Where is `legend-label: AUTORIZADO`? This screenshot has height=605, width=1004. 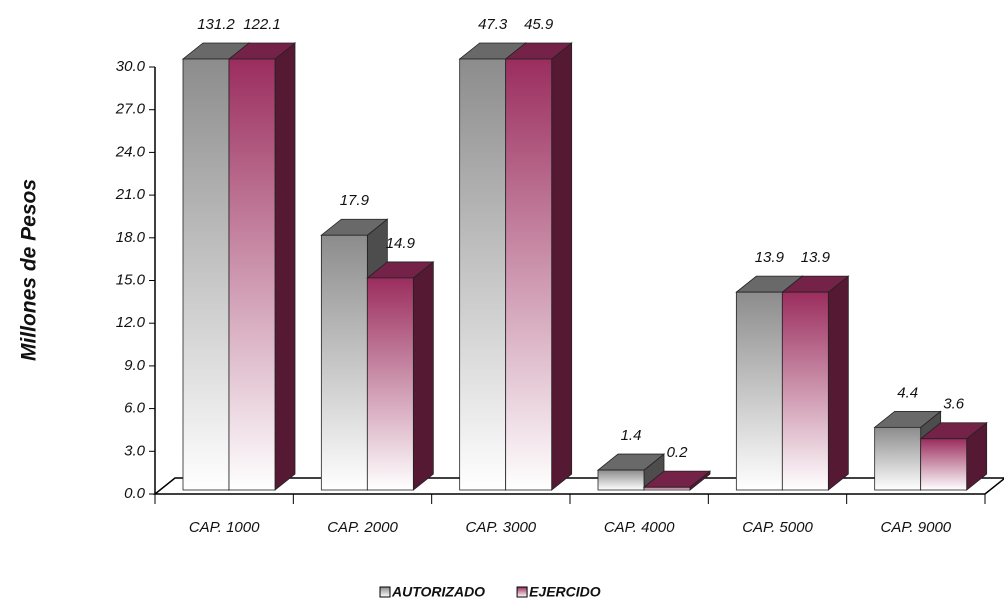 legend-label: AUTORIZADO is located at coordinates (438, 592).